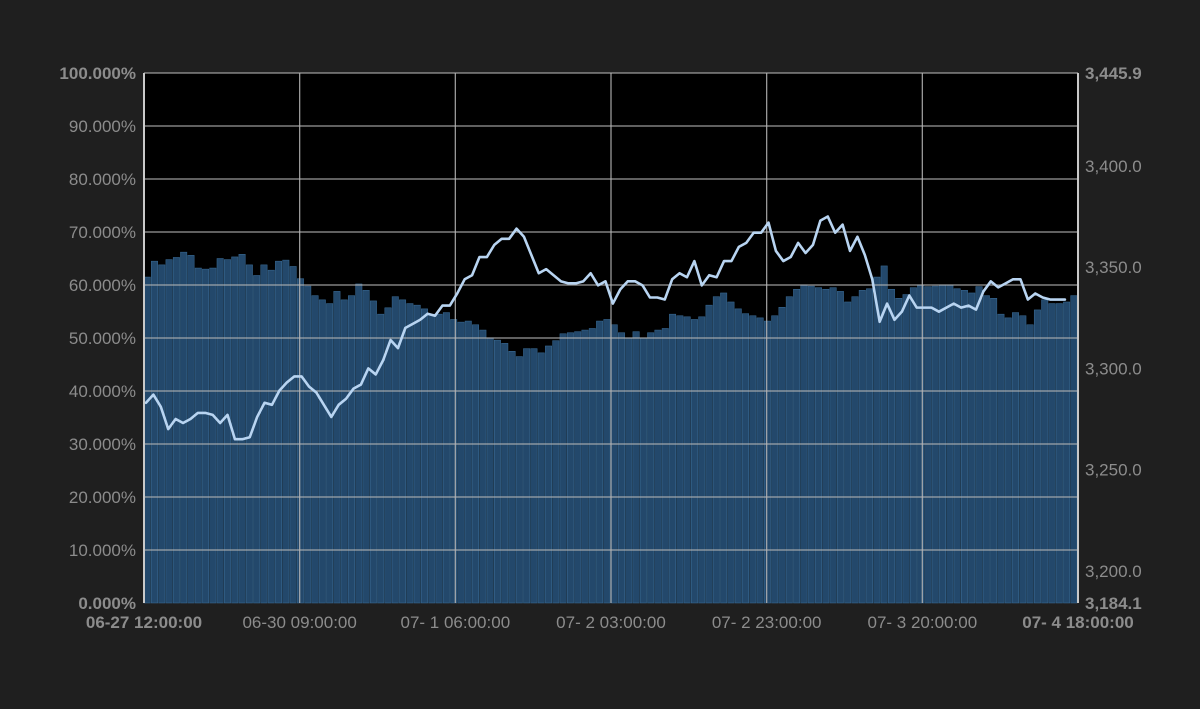 Image resolution: width=1200 pixels, height=709 pixels. I want to click on right-axis-tick-label: 3,400.0, so click(1113, 166).